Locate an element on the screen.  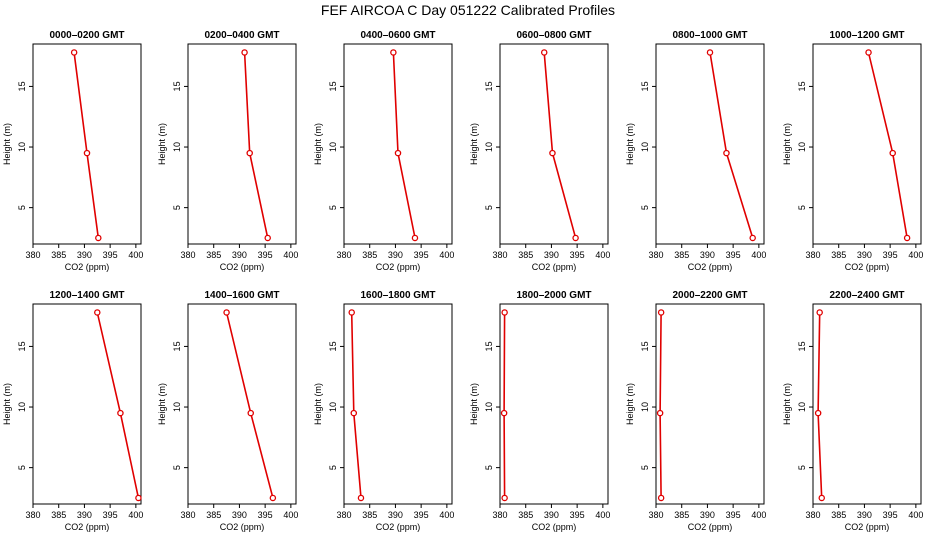
panel-title: 2200–2400 GMT is located at coordinates (866, 295).